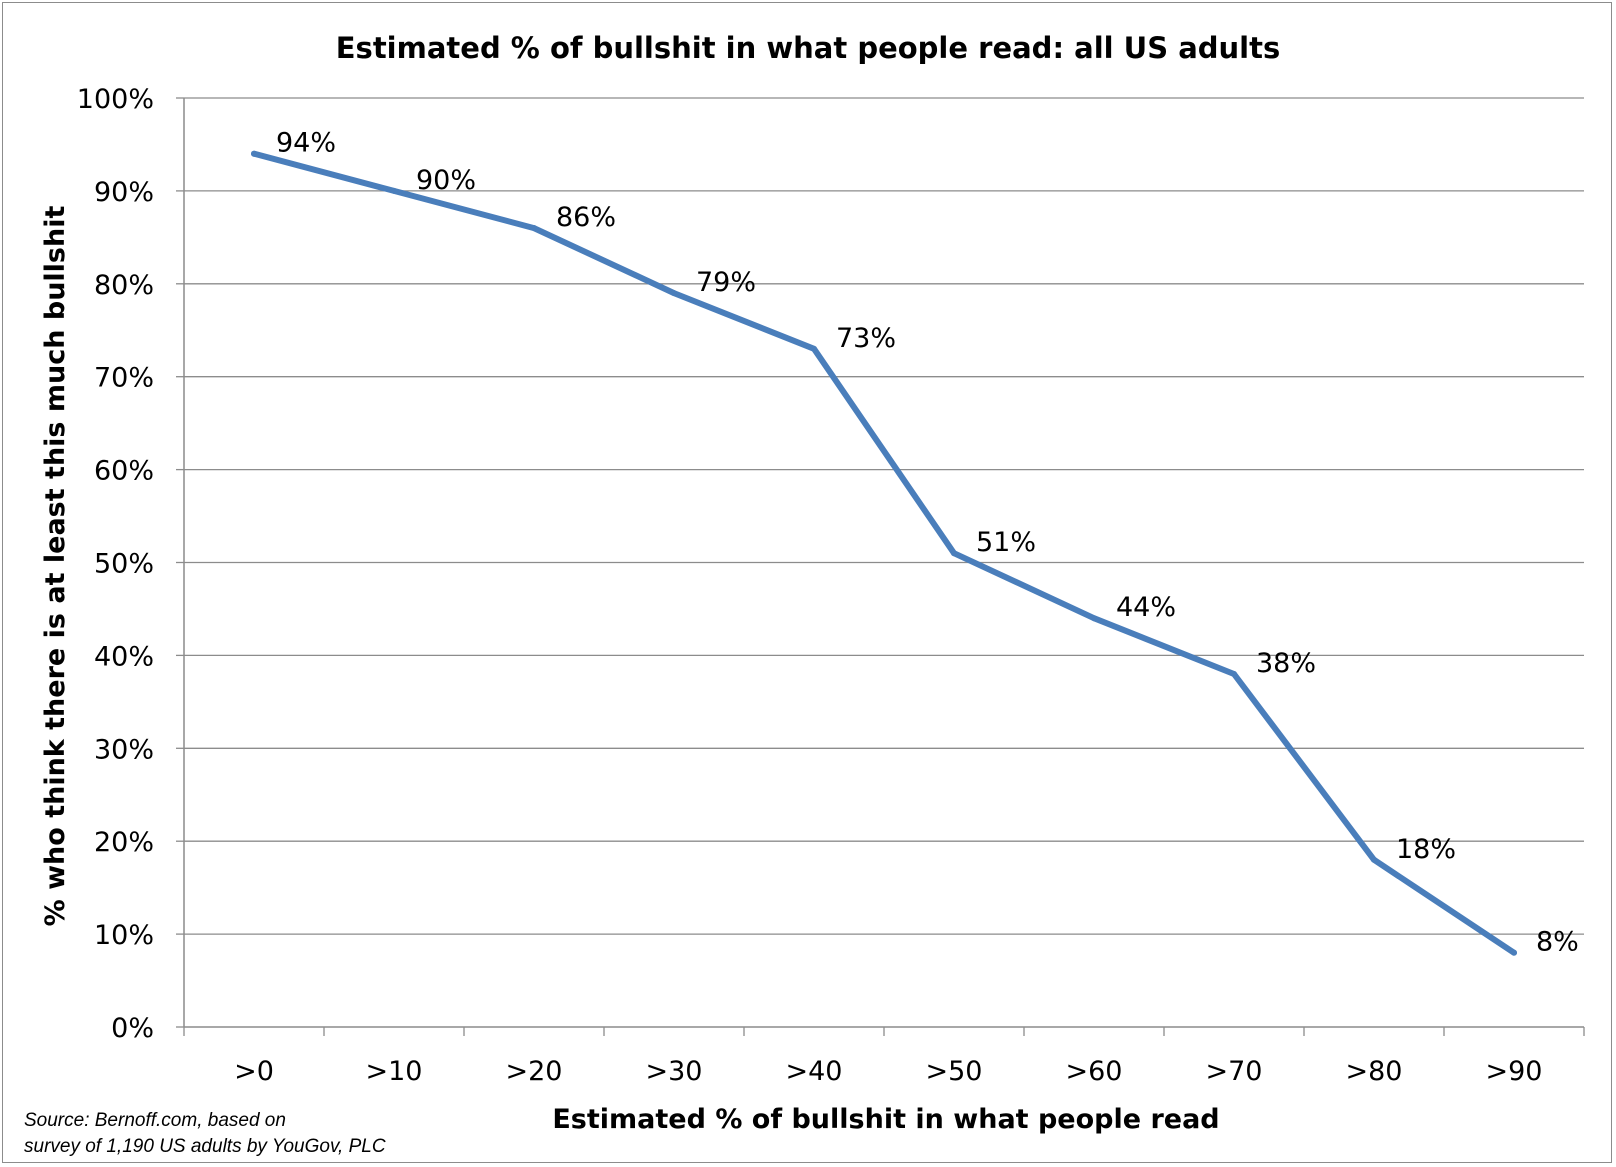 This screenshot has height=1167, width=1616. Describe the element at coordinates (306, 143) in the screenshot. I see `data-label: 94%` at that location.